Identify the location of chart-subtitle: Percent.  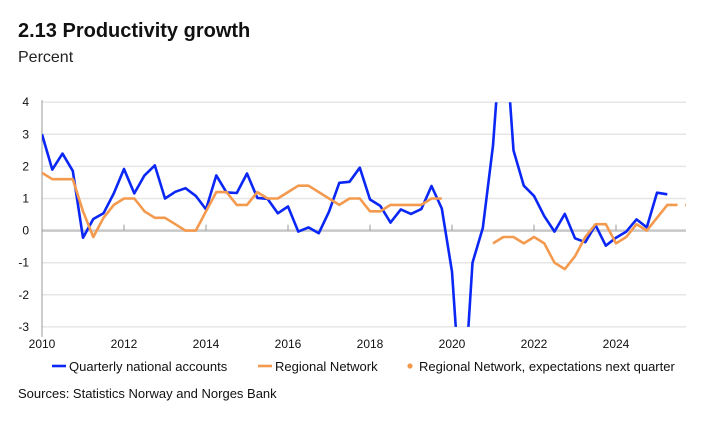
(46, 57).